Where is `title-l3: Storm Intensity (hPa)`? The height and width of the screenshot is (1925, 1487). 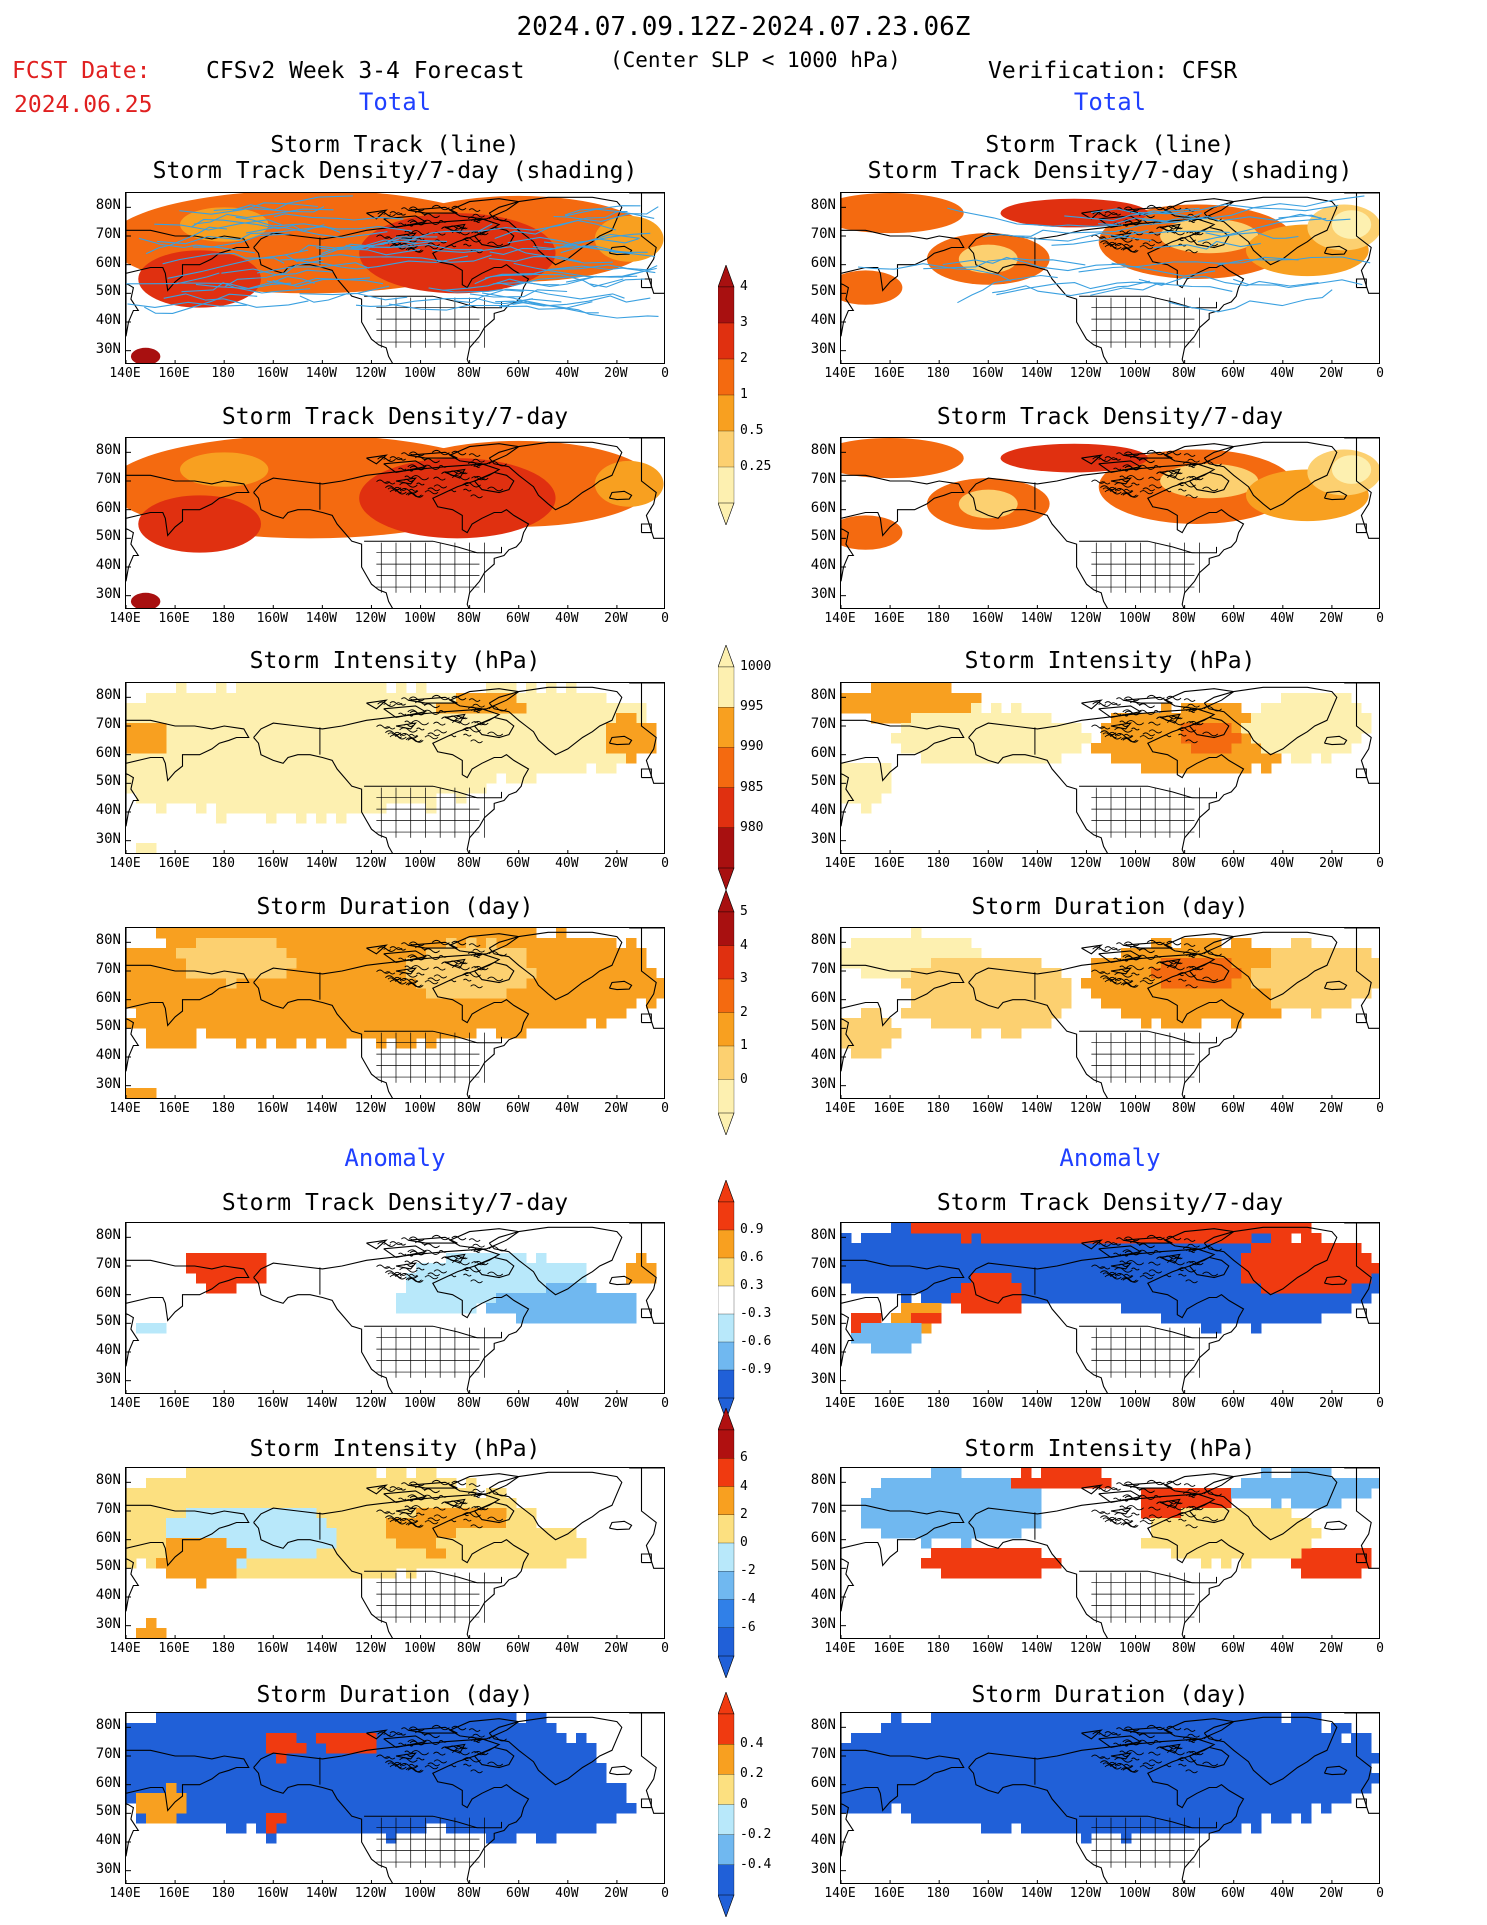
title-l3: Storm Intensity (hPa) is located at coordinates (395, 661).